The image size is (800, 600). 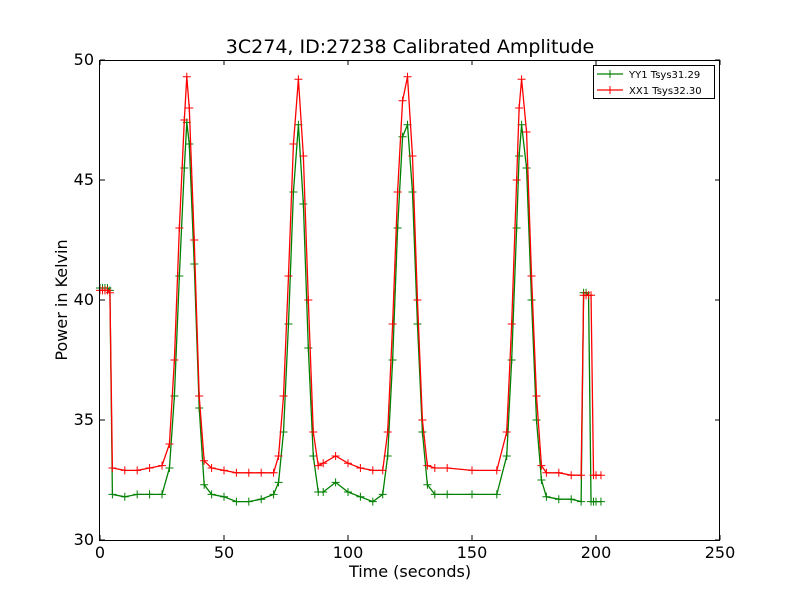 I want to click on legend-marker, so click(x=610, y=90).